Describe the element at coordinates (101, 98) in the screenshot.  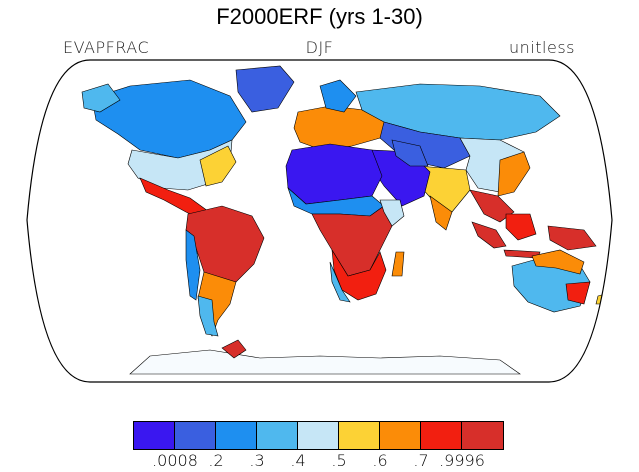
I see `land-alaska` at that location.